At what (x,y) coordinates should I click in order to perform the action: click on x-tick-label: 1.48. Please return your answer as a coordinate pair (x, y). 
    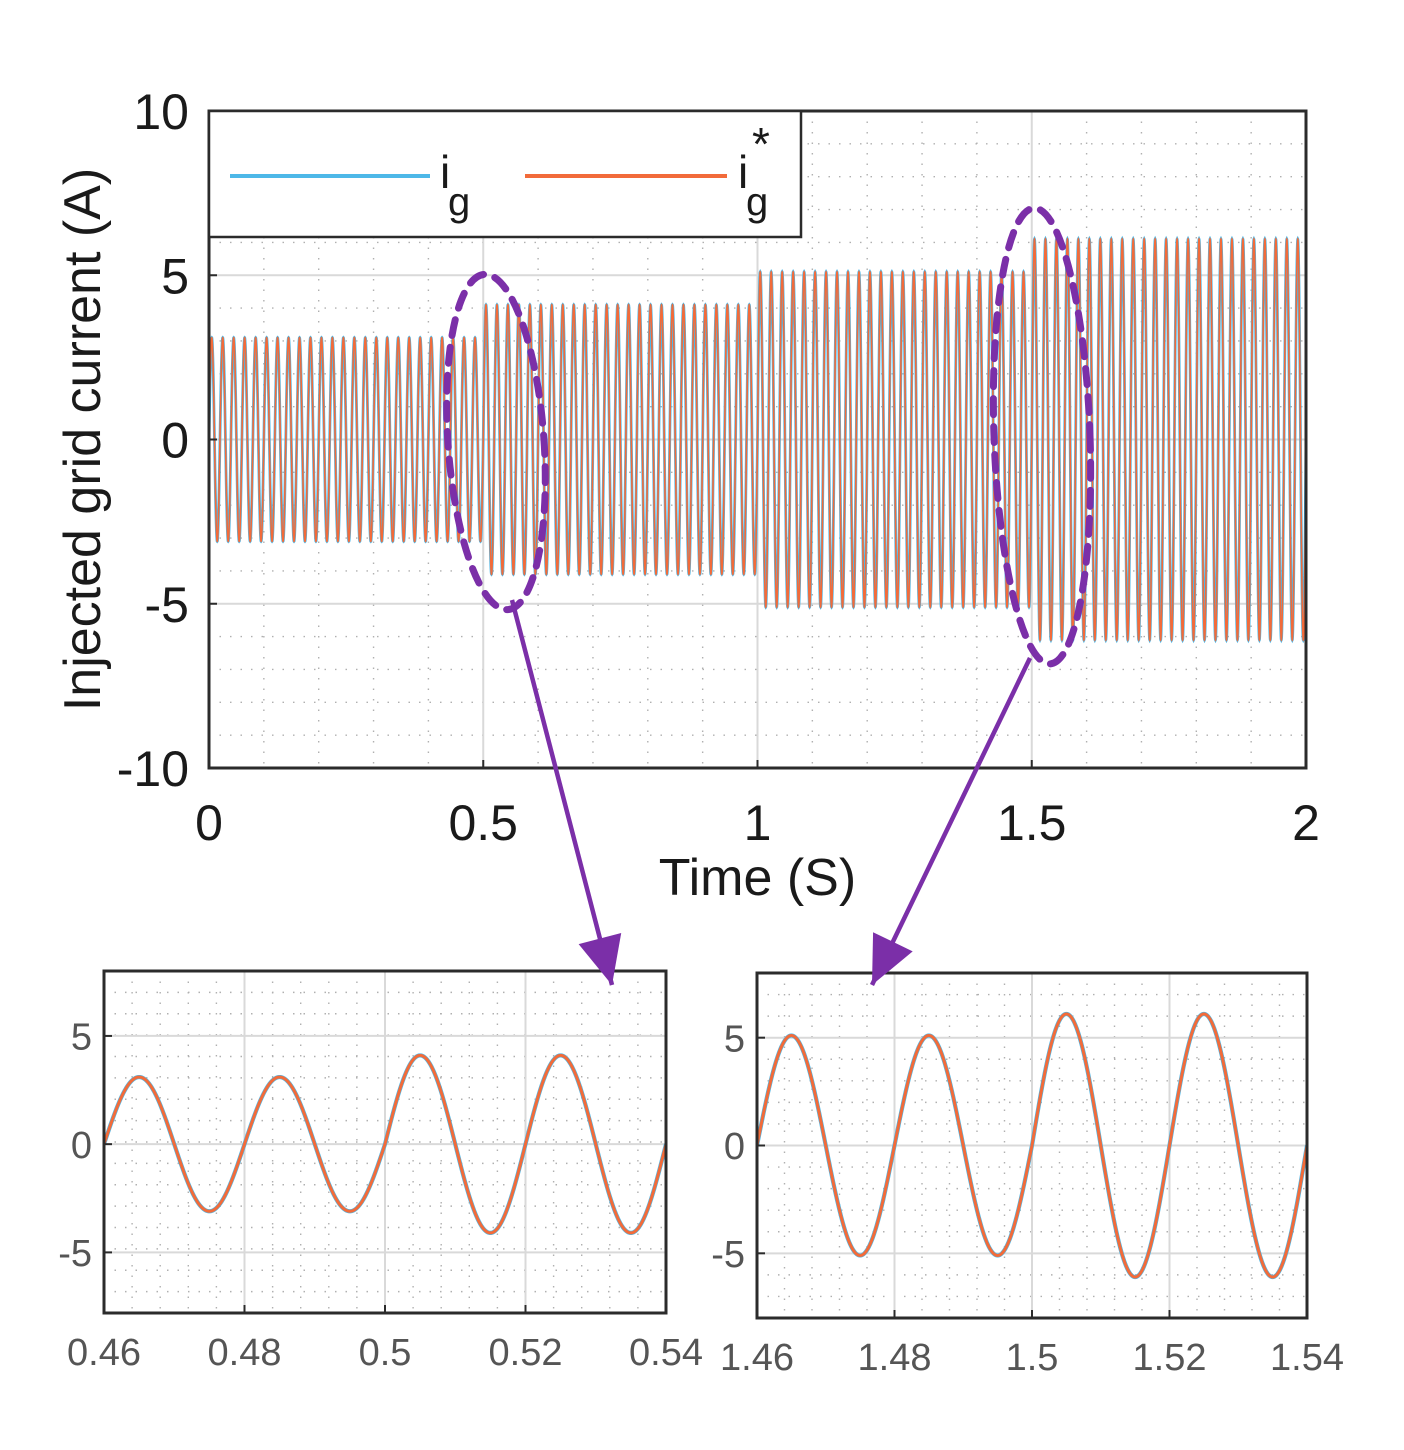
    Looking at the image, I should click on (895, 1358).